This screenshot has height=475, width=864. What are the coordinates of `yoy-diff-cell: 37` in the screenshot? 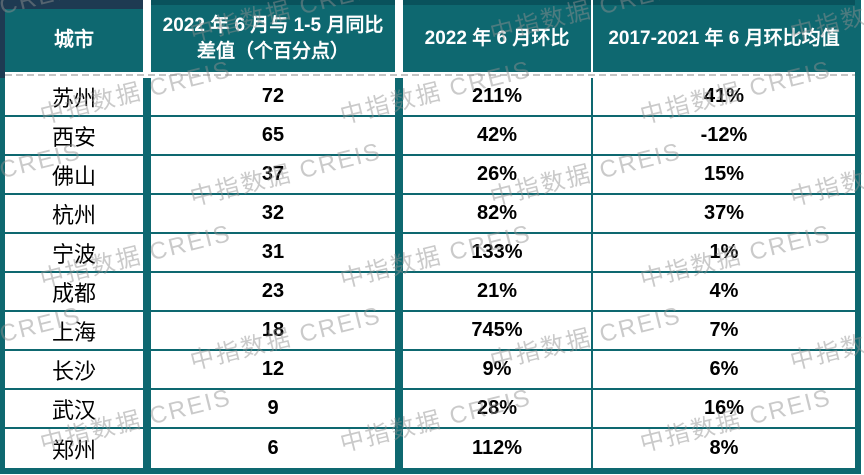 It's located at (273, 175).